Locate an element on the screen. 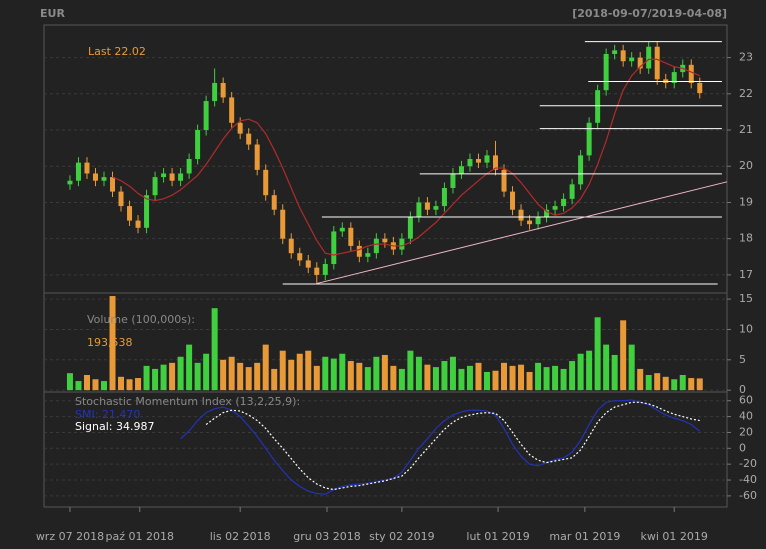 The image size is (766, 549). y-tick-label: 21 is located at coordinates (746, 129).